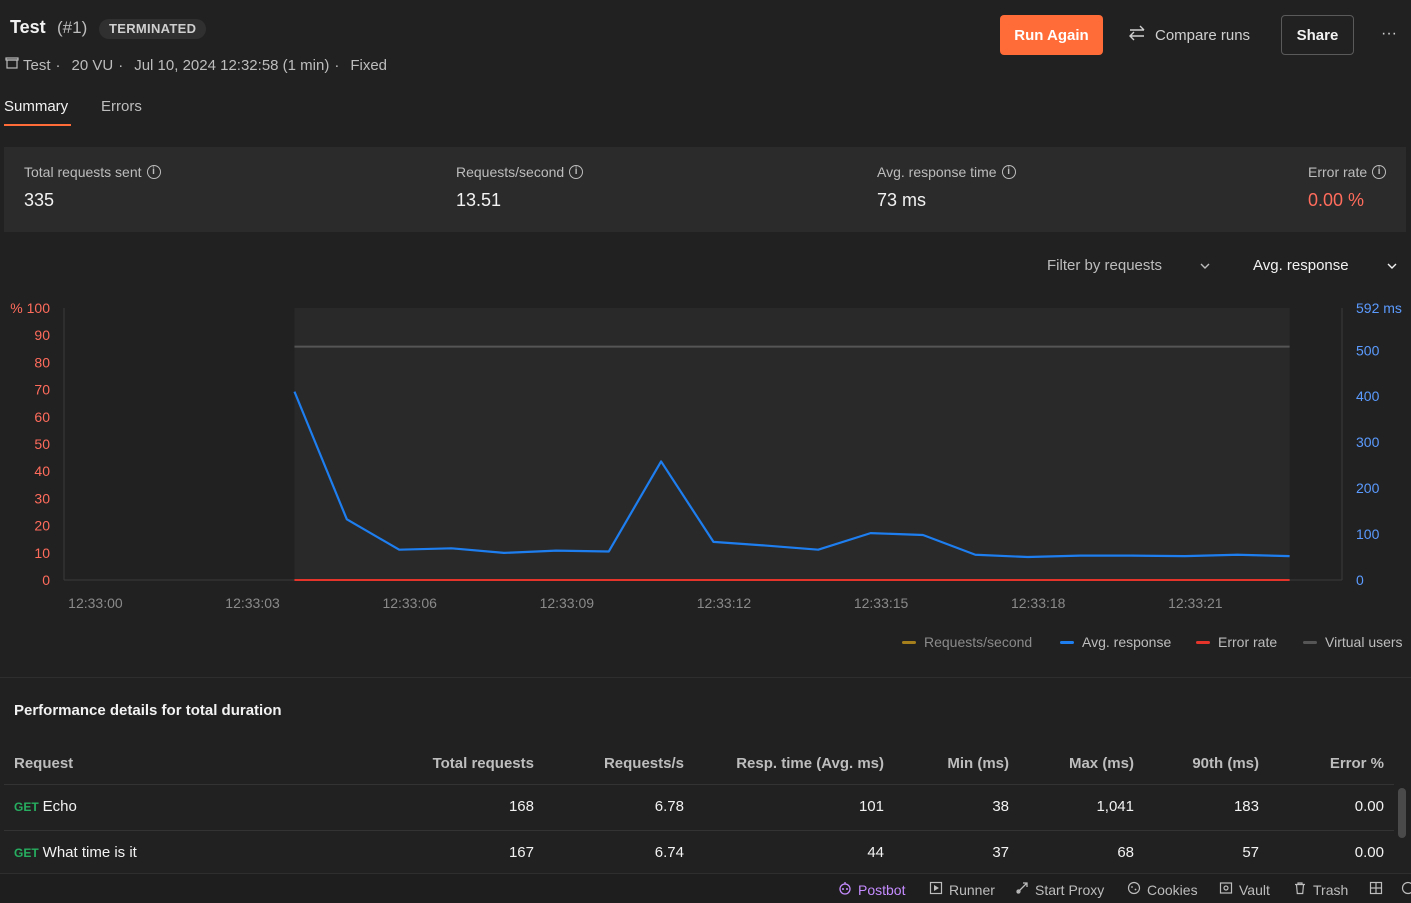 The width and height of the screenshot is (1411, 903). What do you see at coordinates (705, 888) in the screenshot?
I see `status-bar` at bounding box center [705, 888].